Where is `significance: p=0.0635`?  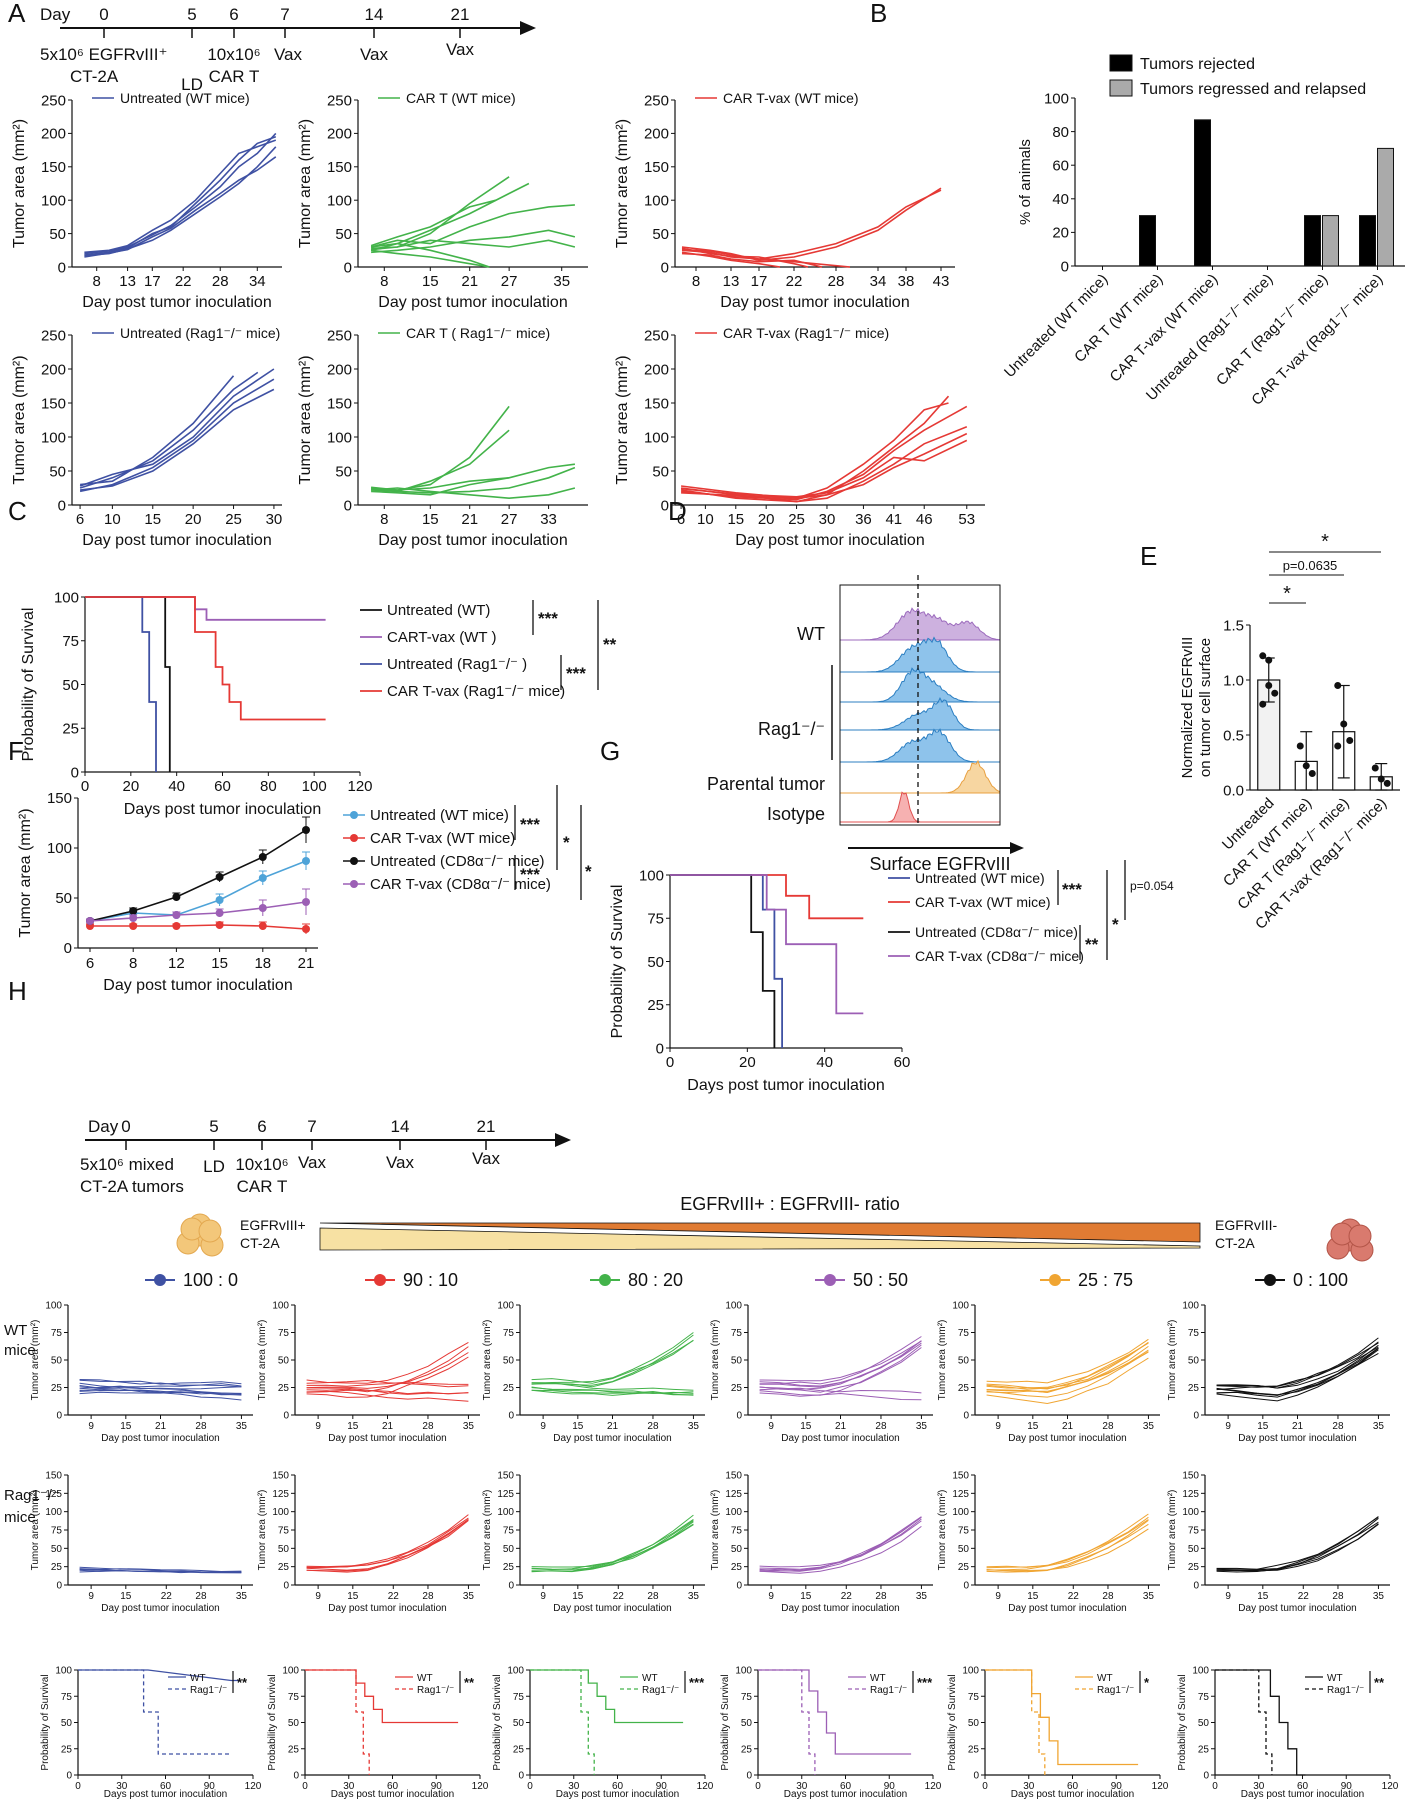
significance: p=0.0635 is located at coordinates (1310, 565).